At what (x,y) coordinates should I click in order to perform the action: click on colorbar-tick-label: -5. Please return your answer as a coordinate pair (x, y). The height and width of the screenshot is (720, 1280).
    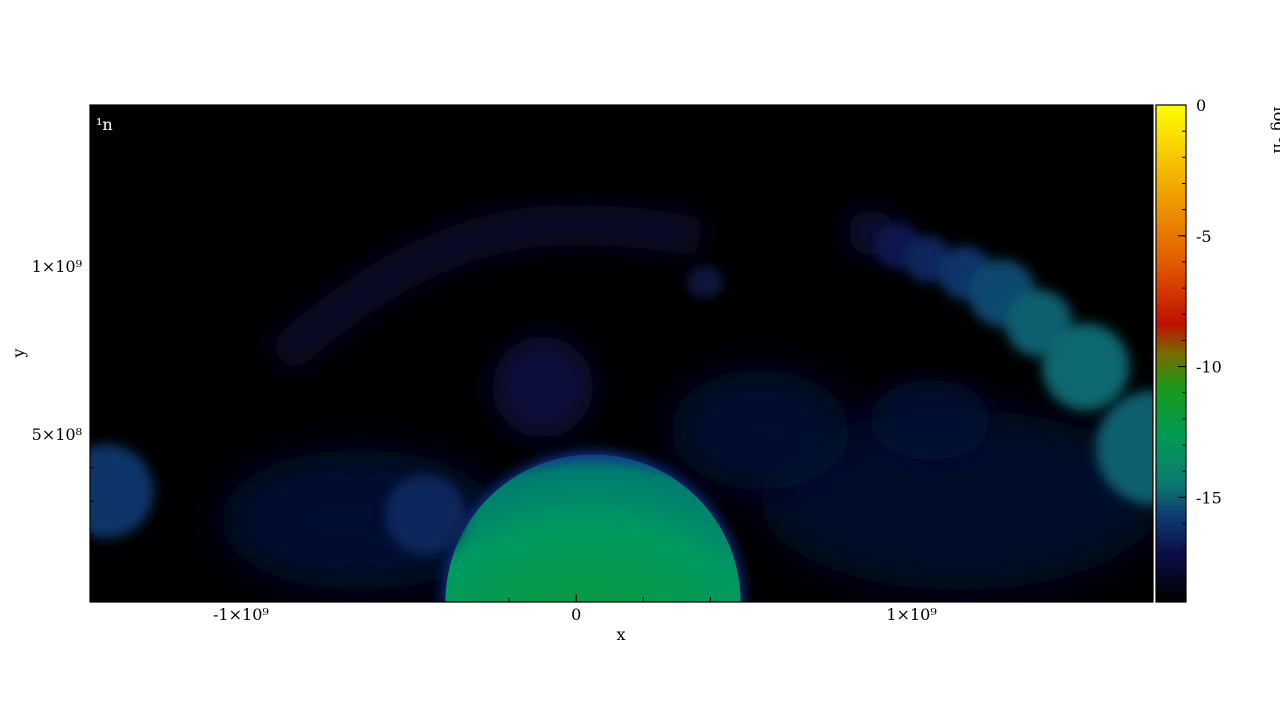
    Looking at the image, I should click on (1204, 236).